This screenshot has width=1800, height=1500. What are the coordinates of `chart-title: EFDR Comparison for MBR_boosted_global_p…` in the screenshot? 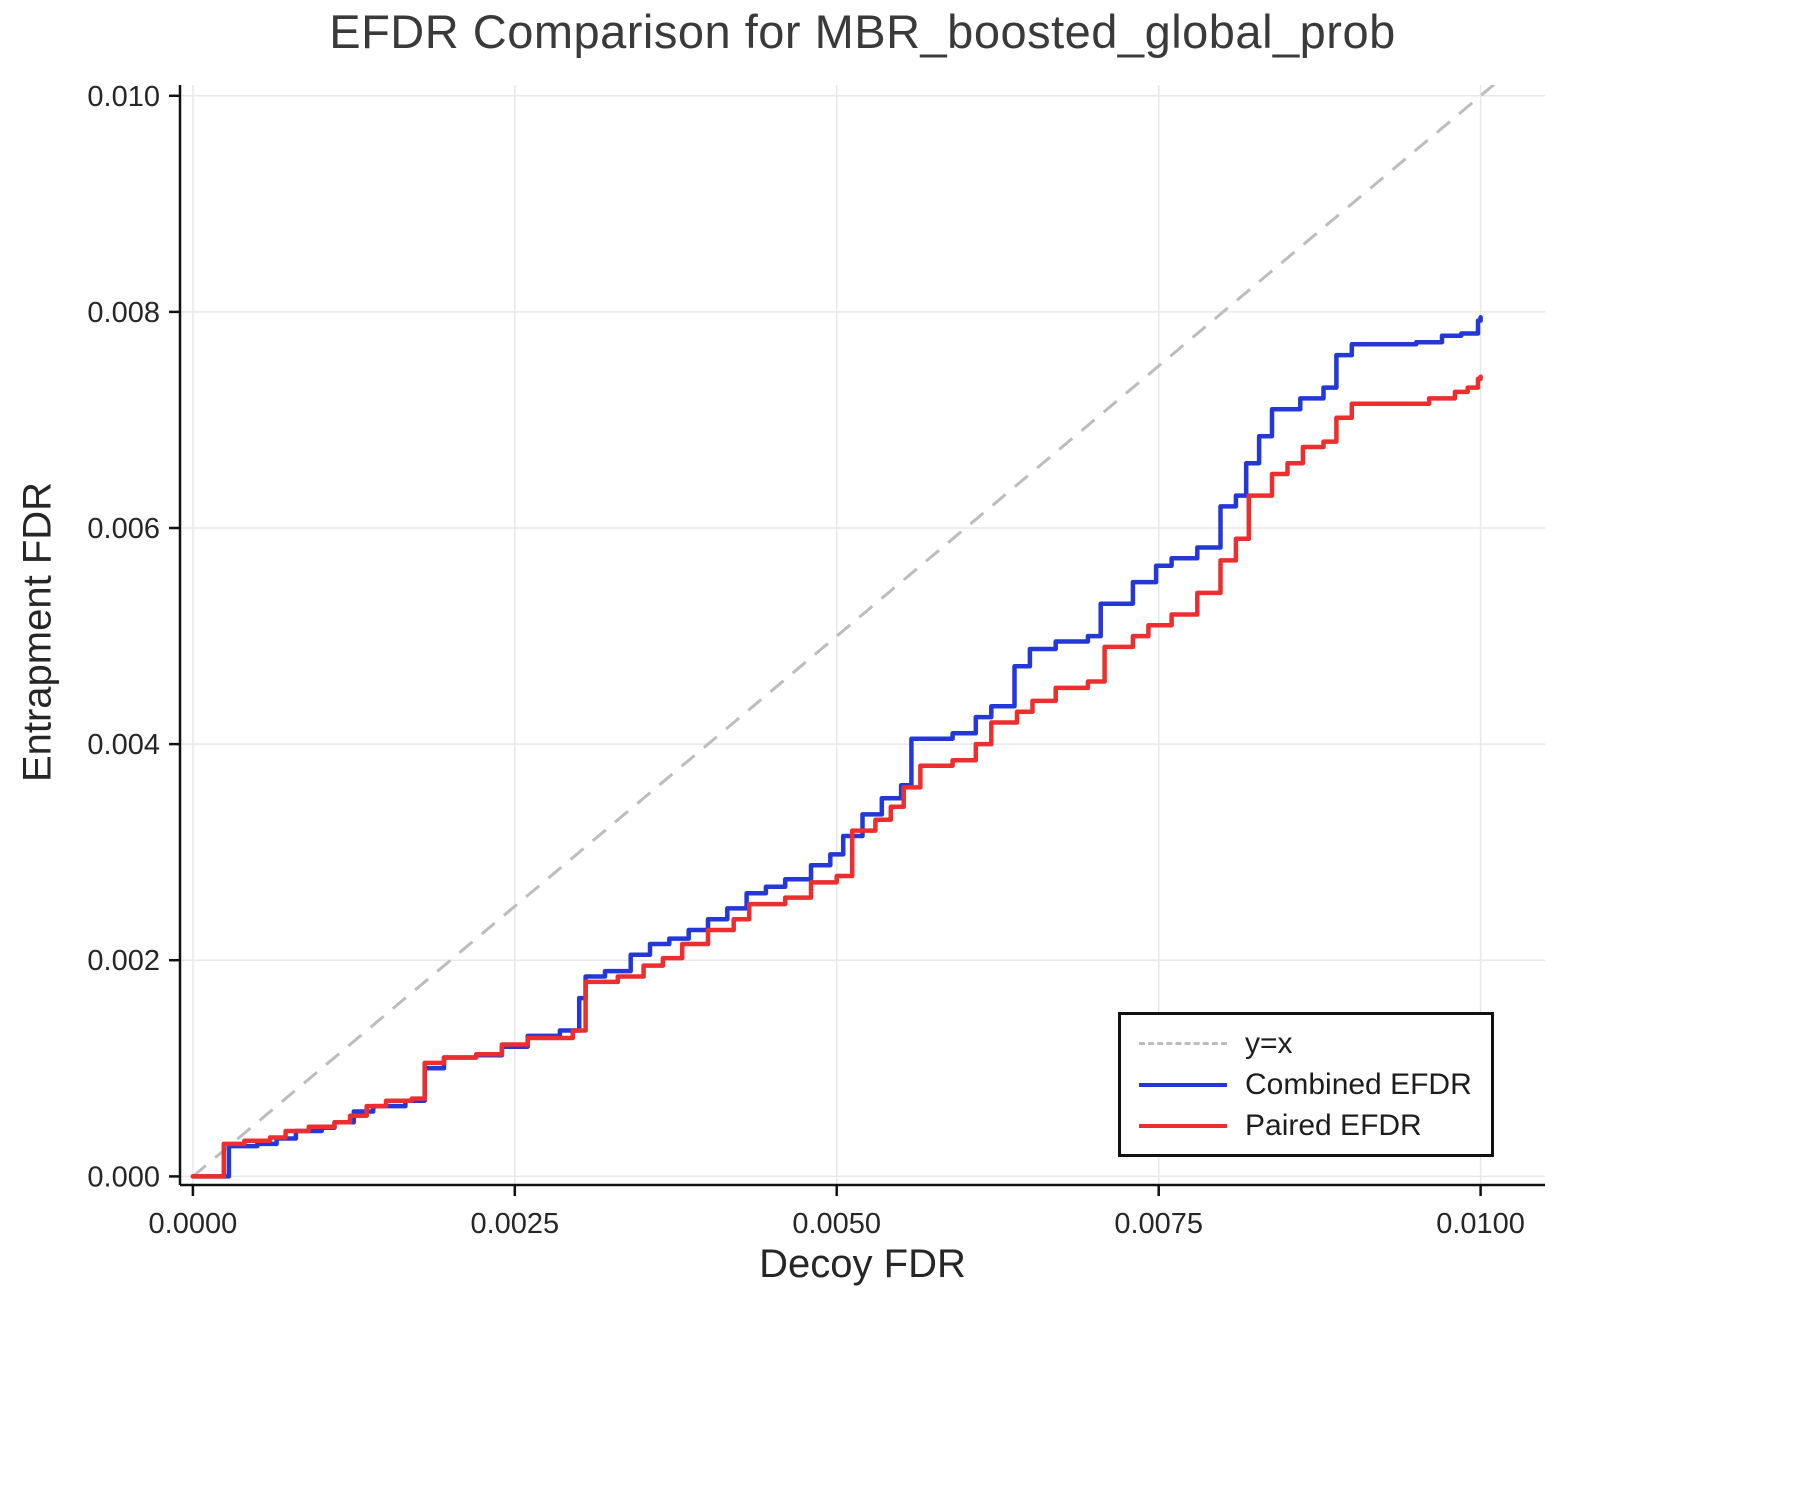 It's located at (862, 31).